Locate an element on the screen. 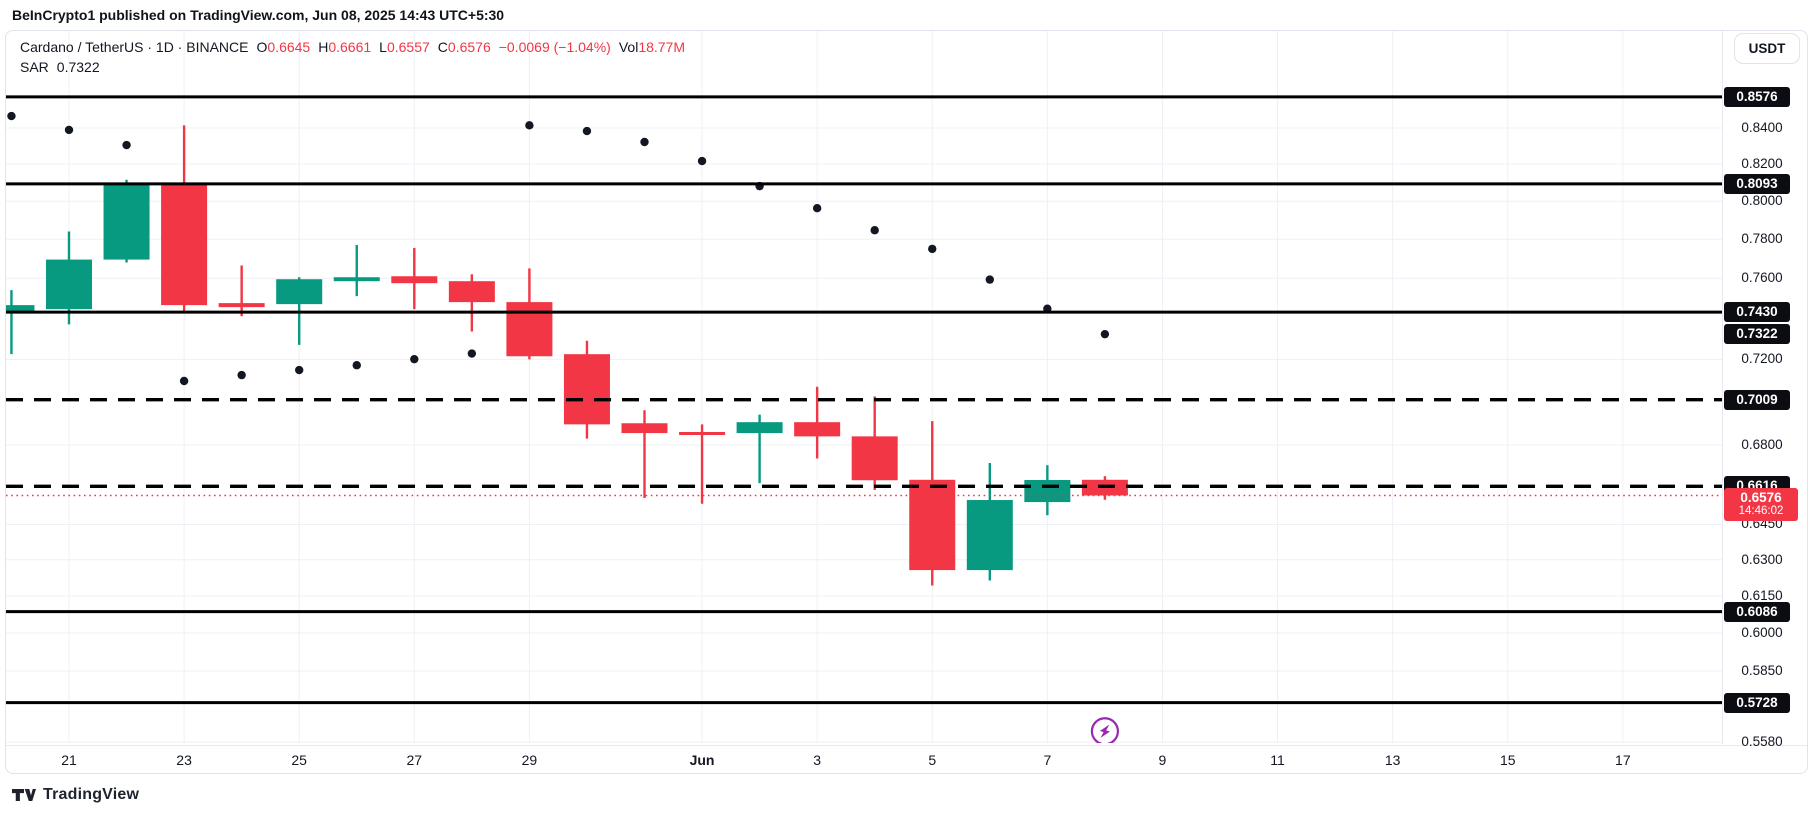 The image size is (1814, 816). price-tick-label: 0.8000 is located at coordinates (1762, 201).